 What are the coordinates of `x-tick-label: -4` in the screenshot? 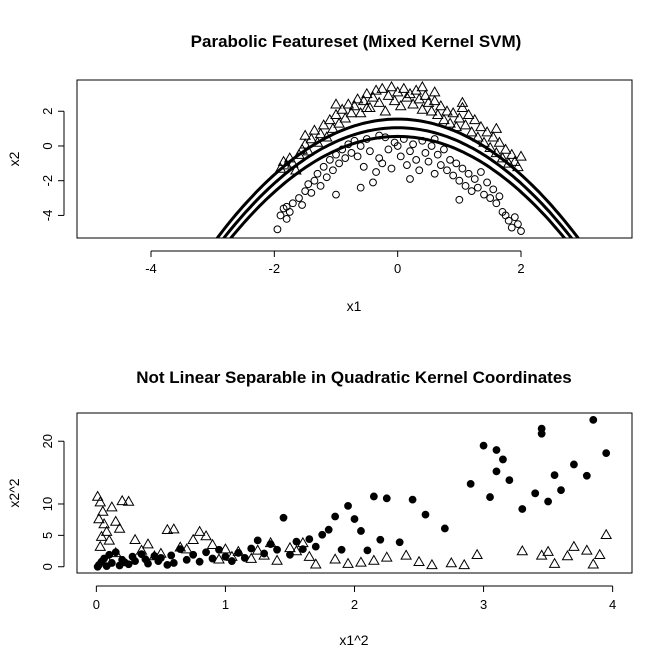 It's located at (151, 268).